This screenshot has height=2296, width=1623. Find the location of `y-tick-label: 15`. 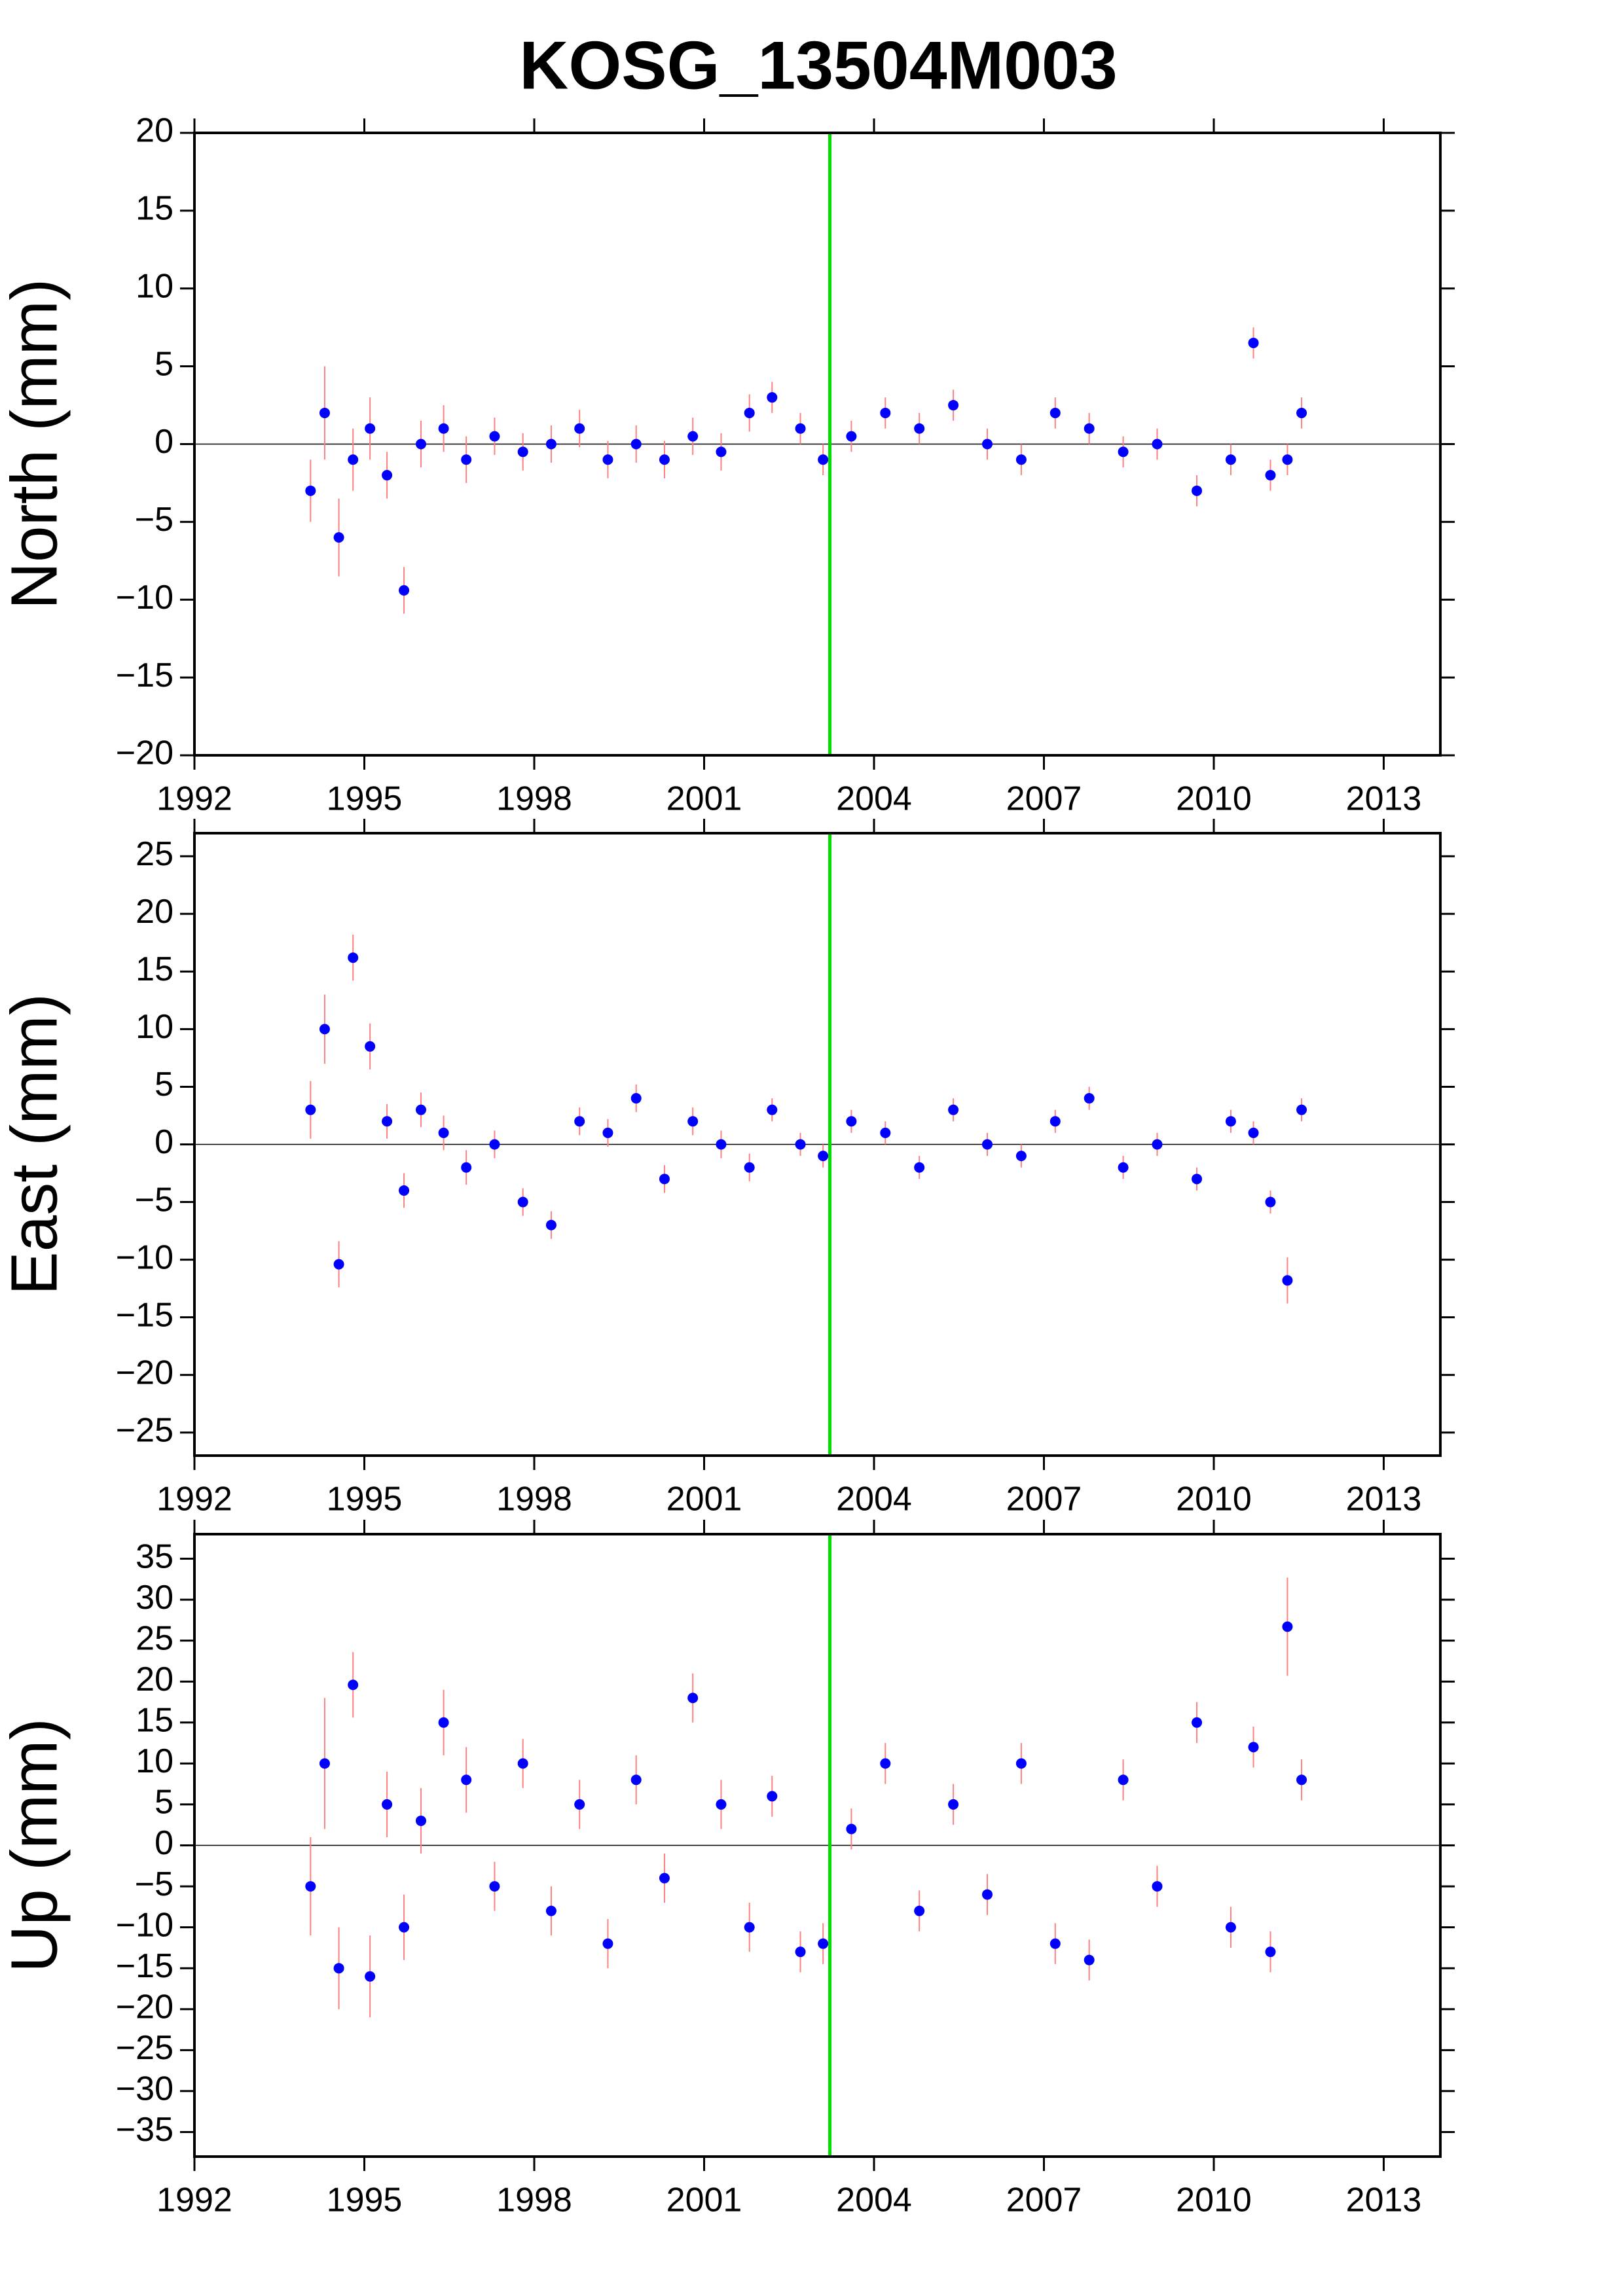

y-tick-label: 15 is located at coordinates (154, 1721).